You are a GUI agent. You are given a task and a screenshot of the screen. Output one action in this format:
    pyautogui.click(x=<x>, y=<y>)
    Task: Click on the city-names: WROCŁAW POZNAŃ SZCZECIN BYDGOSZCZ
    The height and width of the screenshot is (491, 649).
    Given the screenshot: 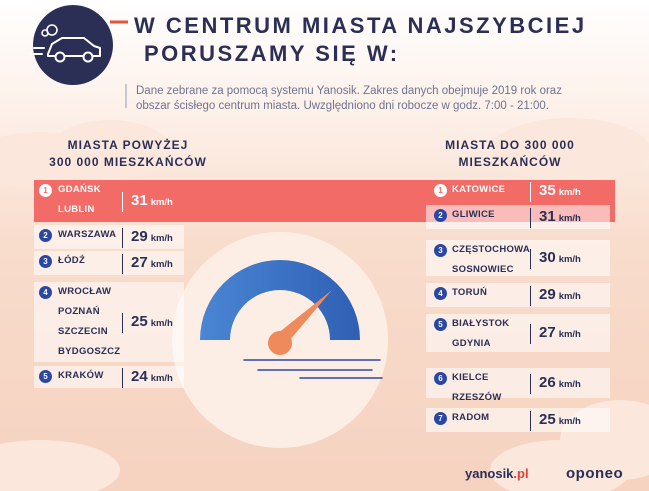 What is the action you would take?
    pyautogui.click(x=89, y=322)
    